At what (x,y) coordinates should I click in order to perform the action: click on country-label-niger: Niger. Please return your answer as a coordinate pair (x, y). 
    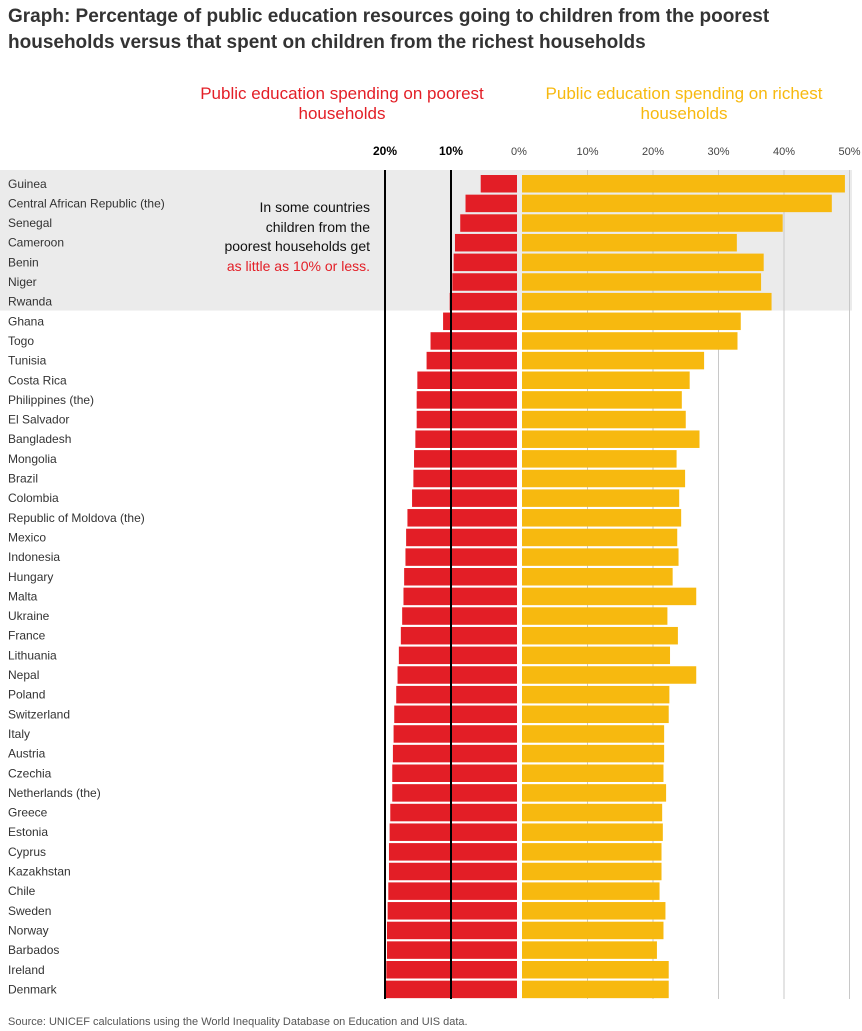
    Looking at the image, I should click on (22, 282).